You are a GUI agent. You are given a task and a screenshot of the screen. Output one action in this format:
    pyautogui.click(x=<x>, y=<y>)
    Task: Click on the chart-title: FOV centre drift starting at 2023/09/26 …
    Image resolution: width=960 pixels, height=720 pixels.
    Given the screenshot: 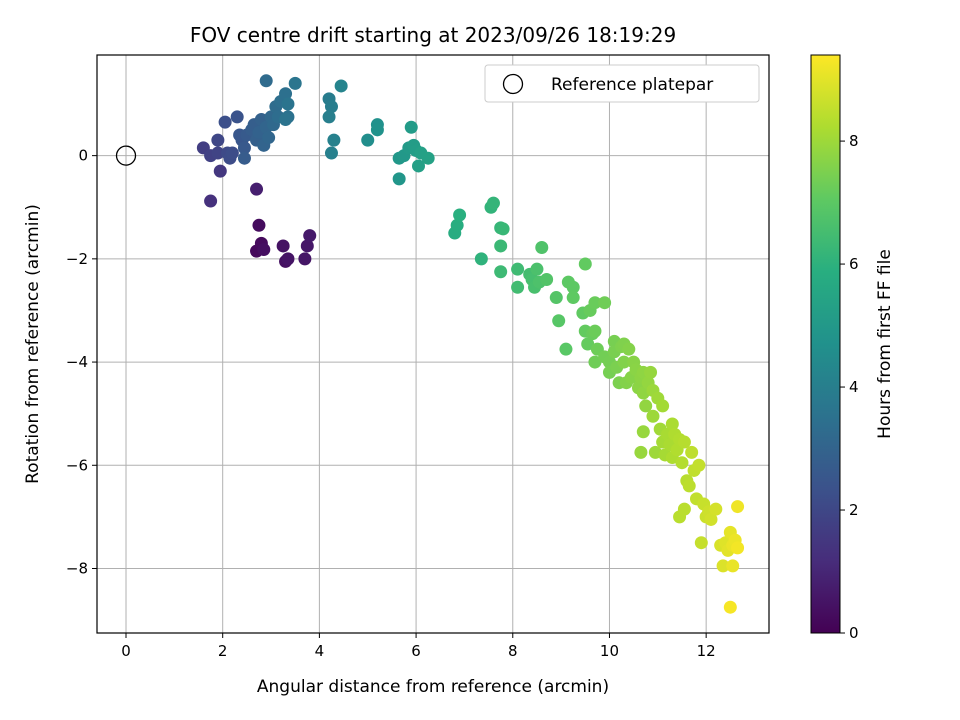 What is the action you would take?
    pyautogui.click(x=433, y=35)
    